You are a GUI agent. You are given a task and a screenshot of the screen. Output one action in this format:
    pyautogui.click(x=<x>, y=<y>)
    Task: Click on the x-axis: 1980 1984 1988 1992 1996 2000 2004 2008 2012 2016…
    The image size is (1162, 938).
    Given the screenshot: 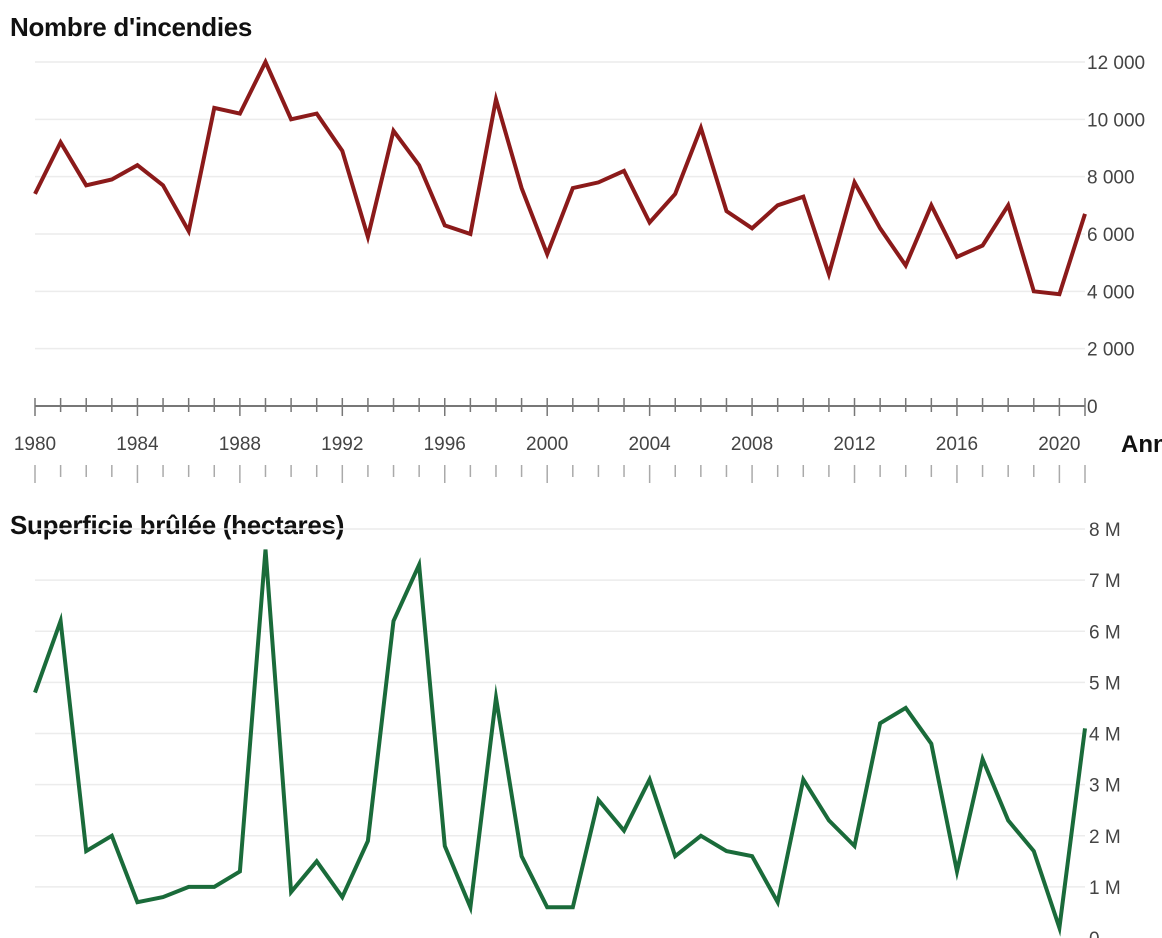 What is the action you would take?
    pyautogui.click(x=588, y=440)
    